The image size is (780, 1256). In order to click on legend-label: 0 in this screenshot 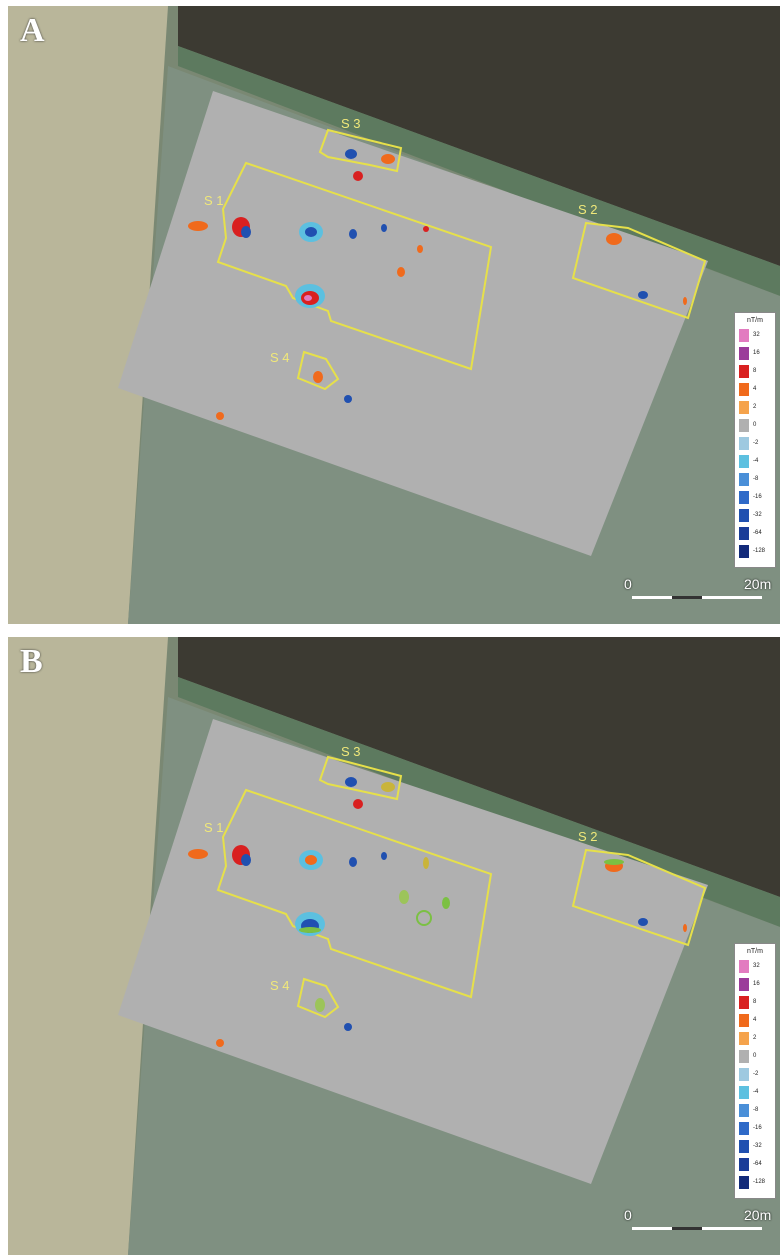, I will do `click(755, 1056)`.